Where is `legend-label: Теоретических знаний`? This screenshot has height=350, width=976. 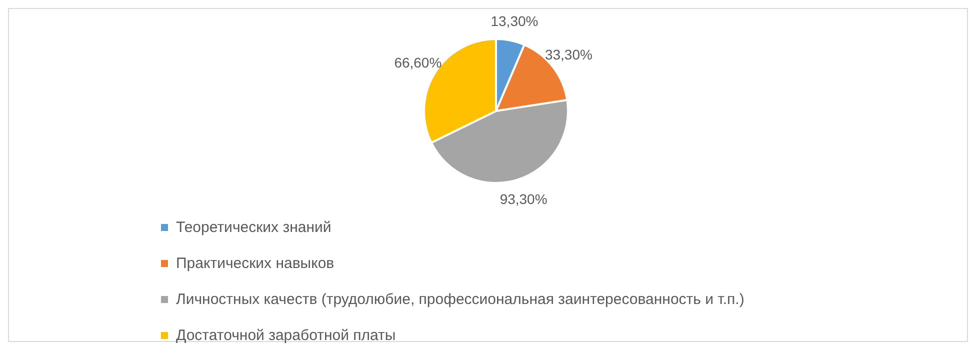 legend-label: Теоретических знаний is located at coordinates (254, 227).